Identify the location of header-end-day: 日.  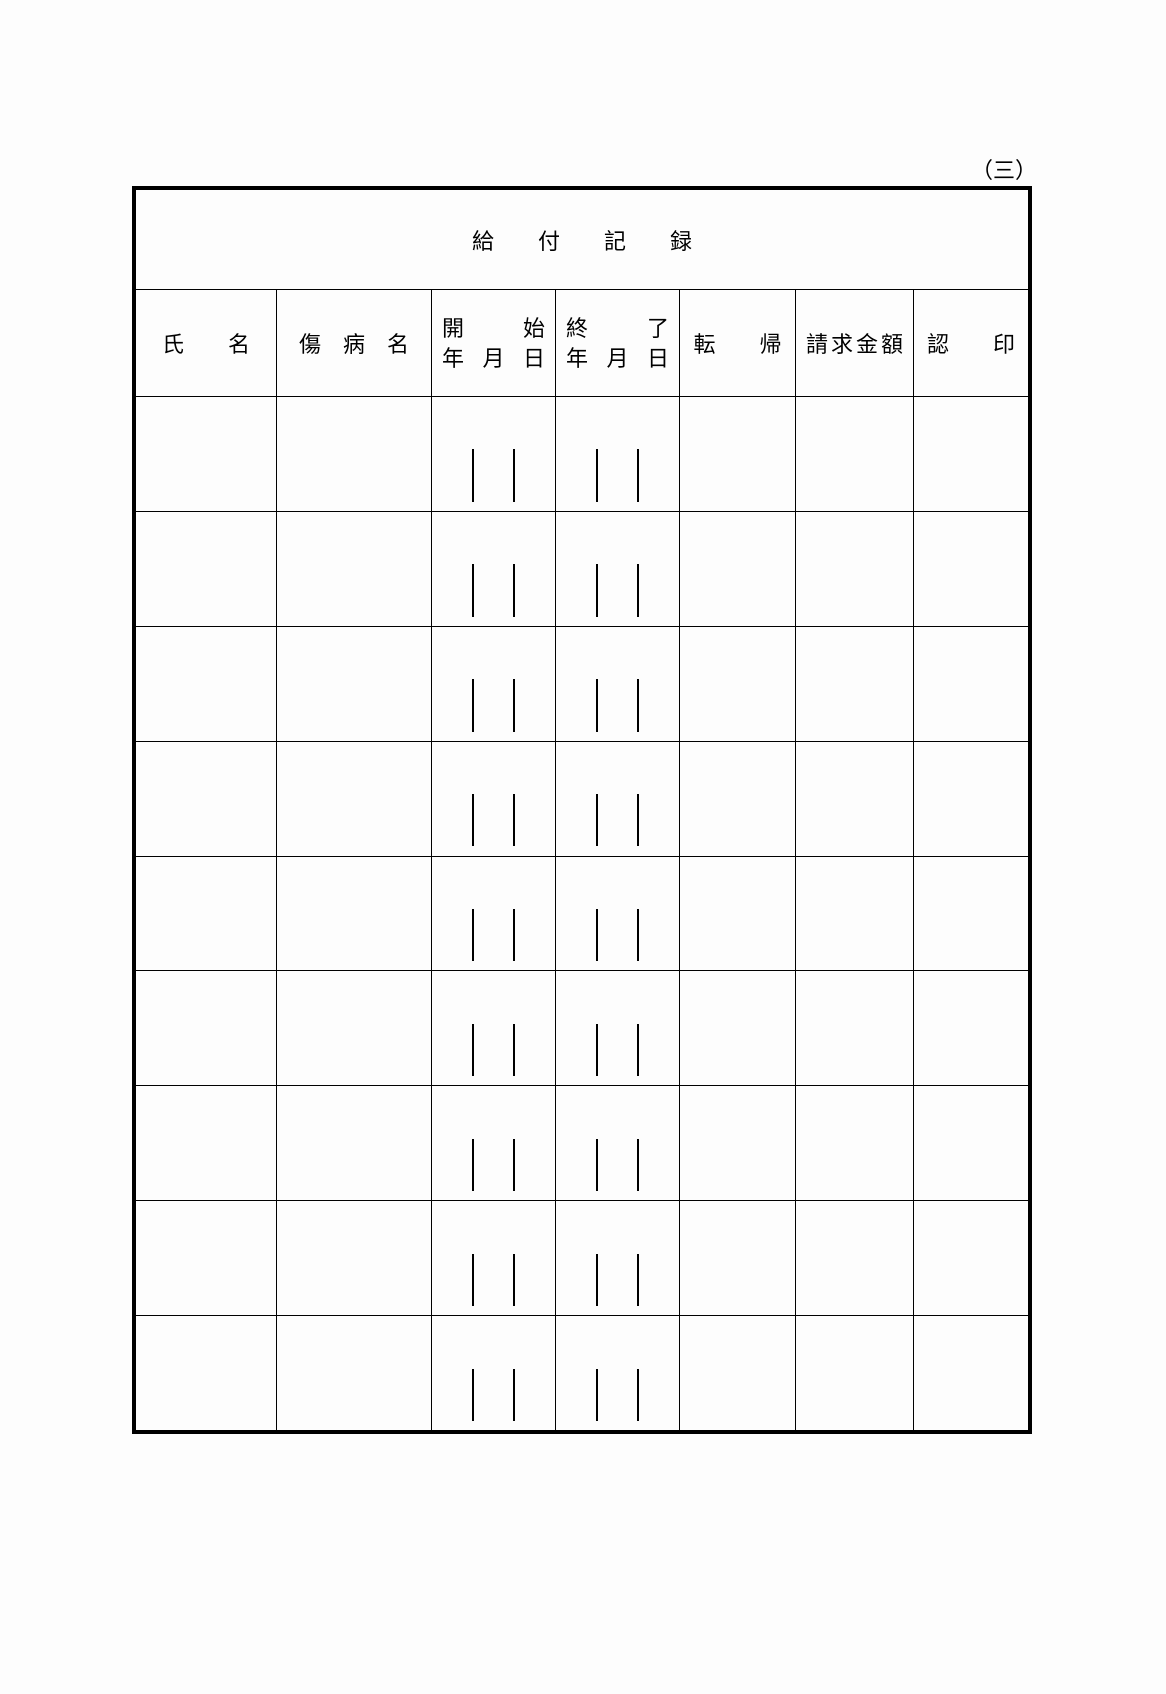
(657, 358).